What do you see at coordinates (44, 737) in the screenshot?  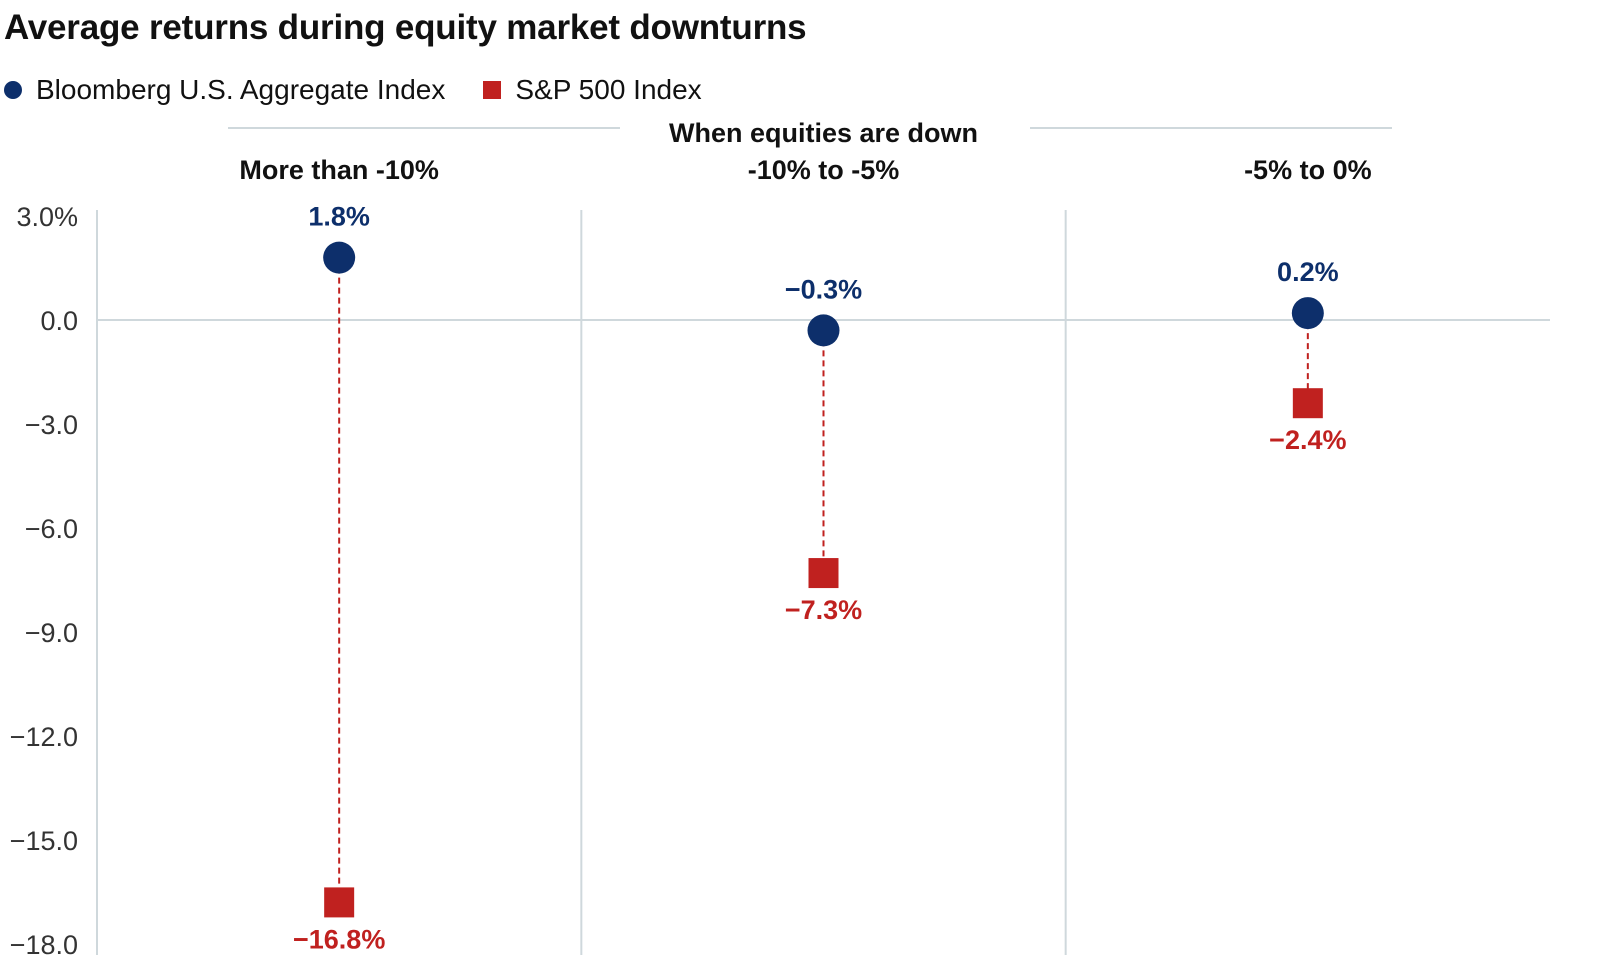 I see `y-tick-label: −12.0` at bounding box center [44, 737].